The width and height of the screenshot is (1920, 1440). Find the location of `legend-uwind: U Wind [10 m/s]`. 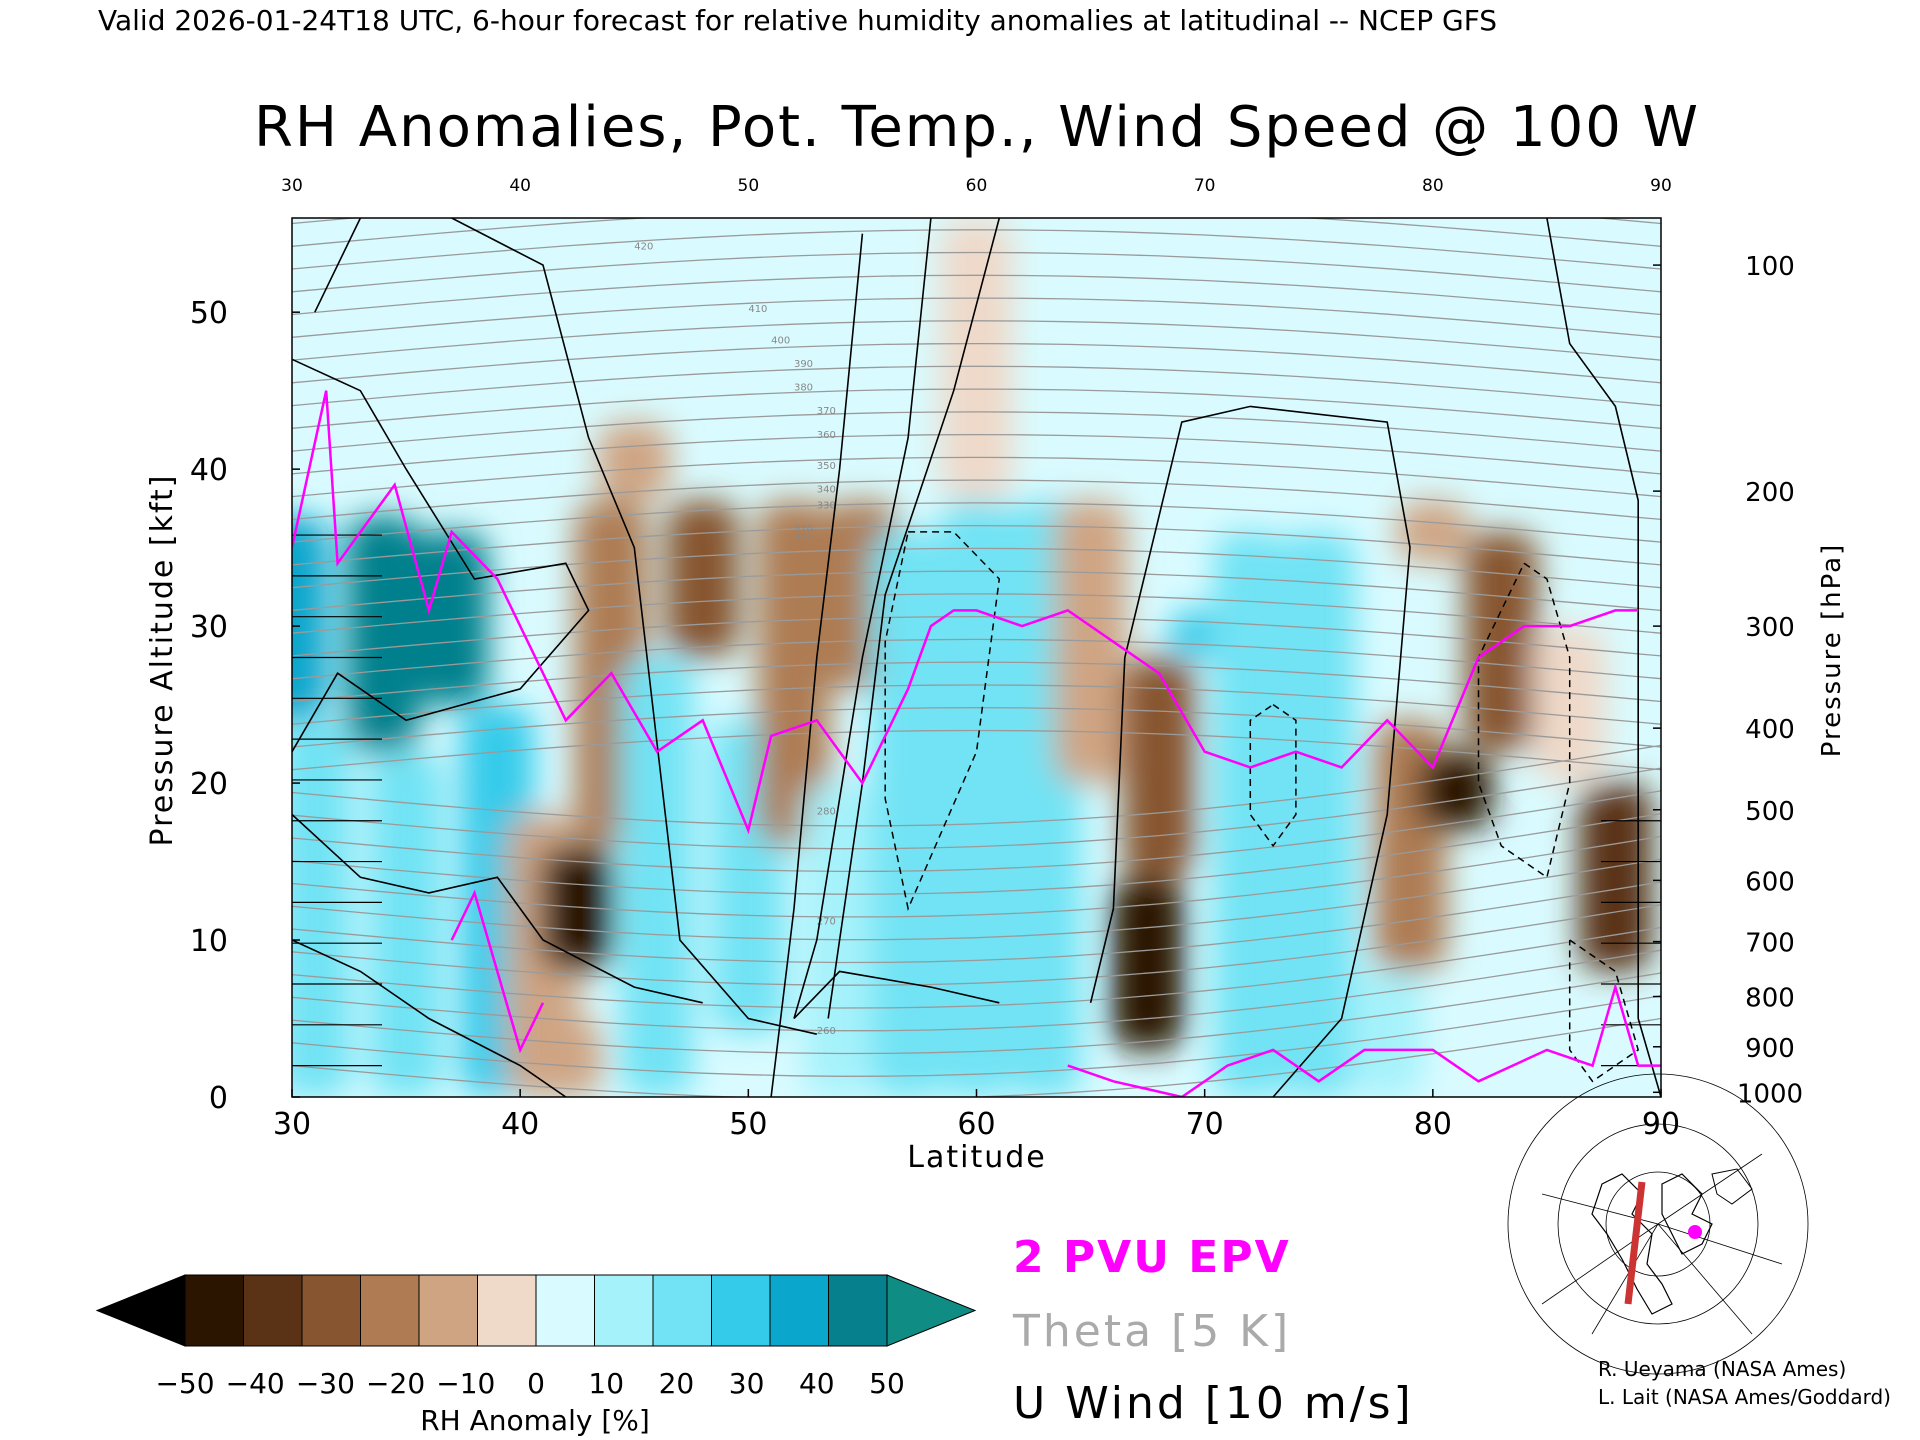

legend-uwind: U Wind [10 m/s] is located at coordinates (1213, 1403).